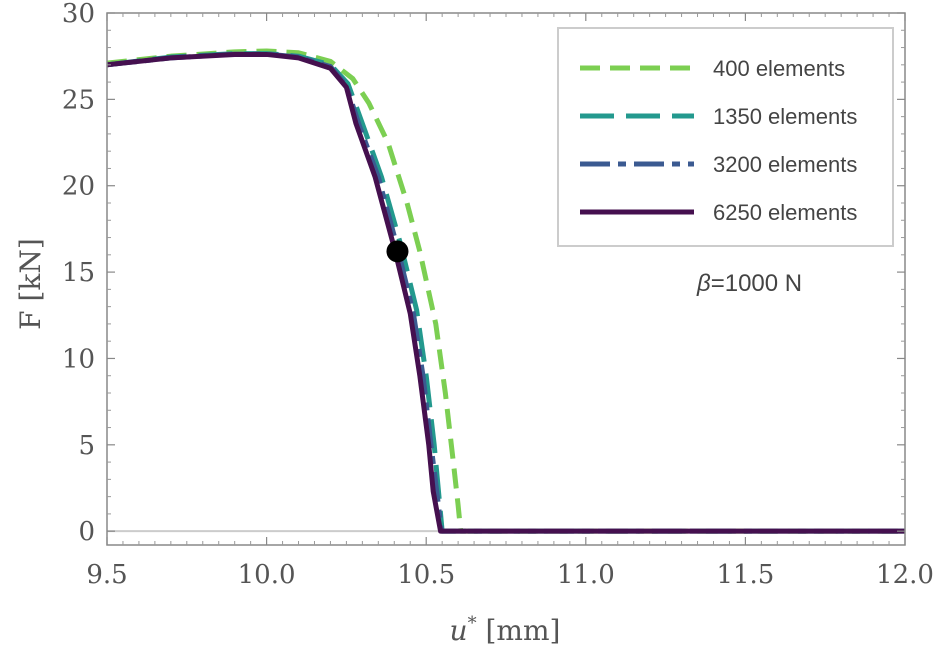 This screenshot has height=658, width=940. Describe the element at coordinates (267, 575) in the screenshot. I see `x-tick-label: 10.0` at that location.